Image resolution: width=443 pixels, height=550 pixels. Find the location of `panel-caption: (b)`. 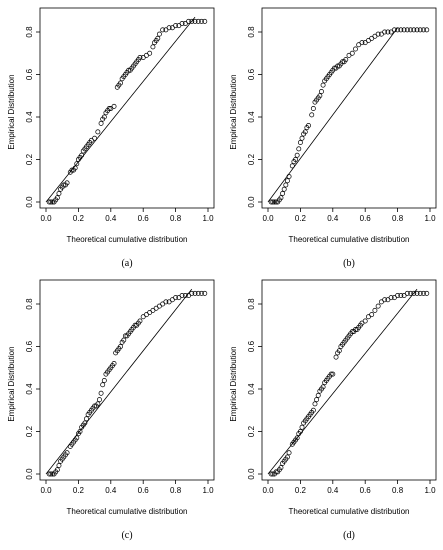

panel-caption: (b) is located at coordinates (349, 263).